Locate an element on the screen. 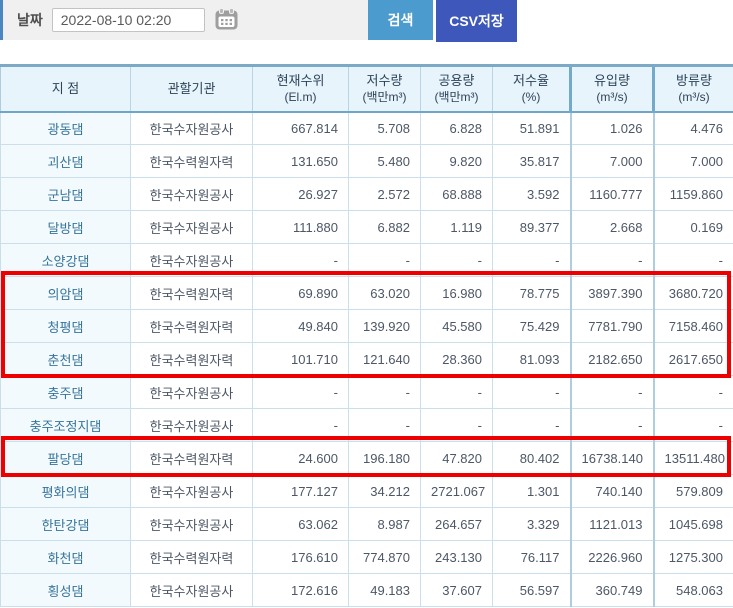 Image resolution: width=733 pixels, height=608 pixels. value-cell: 3680.720 is located at coordinates (692, 293).